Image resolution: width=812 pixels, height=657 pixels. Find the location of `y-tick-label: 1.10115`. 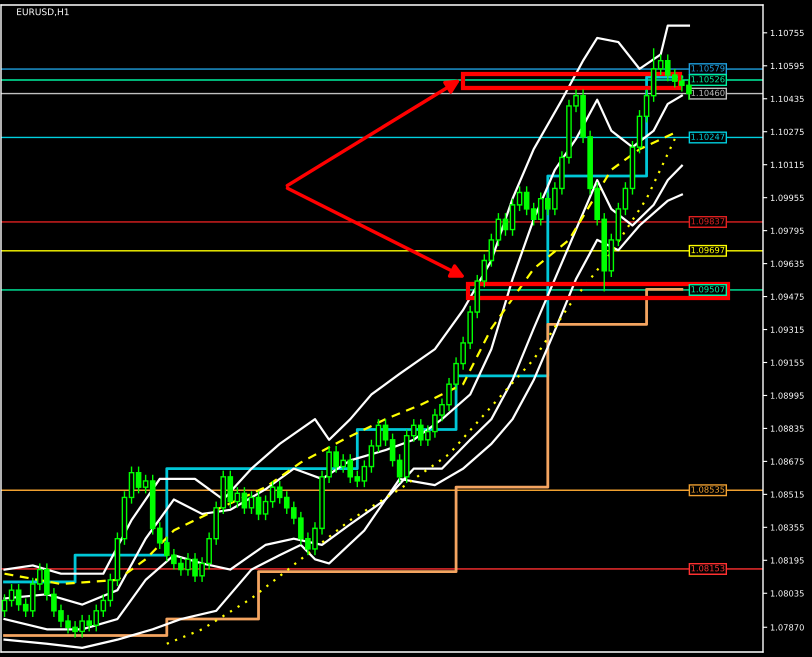

y-tick-label: 1.10115 is located at coordinates (787, 165).